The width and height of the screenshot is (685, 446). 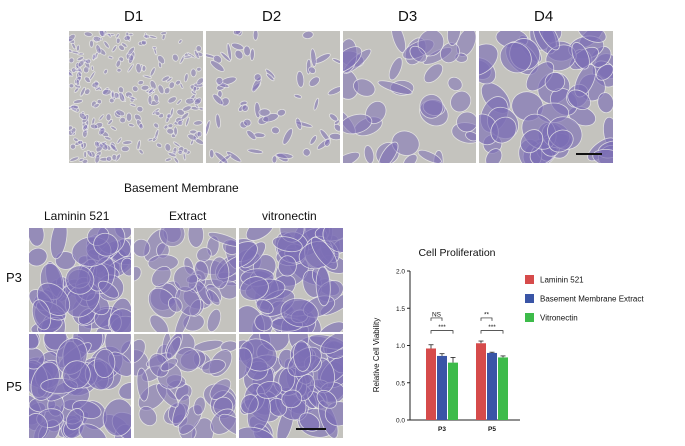 I want to click on micrograph-vitronectin-p5, so click(x=291, y=386).